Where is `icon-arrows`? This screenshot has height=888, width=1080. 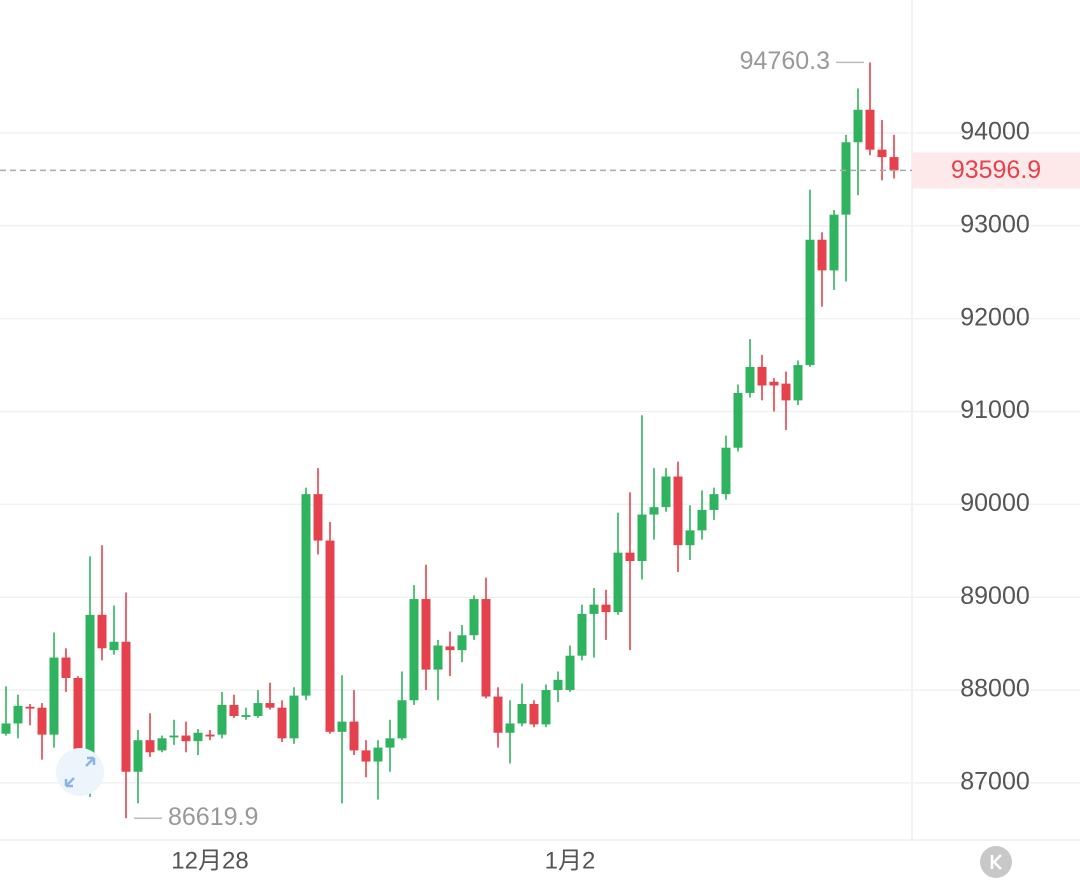 icon-arrows is located at coordinates (80, 772).